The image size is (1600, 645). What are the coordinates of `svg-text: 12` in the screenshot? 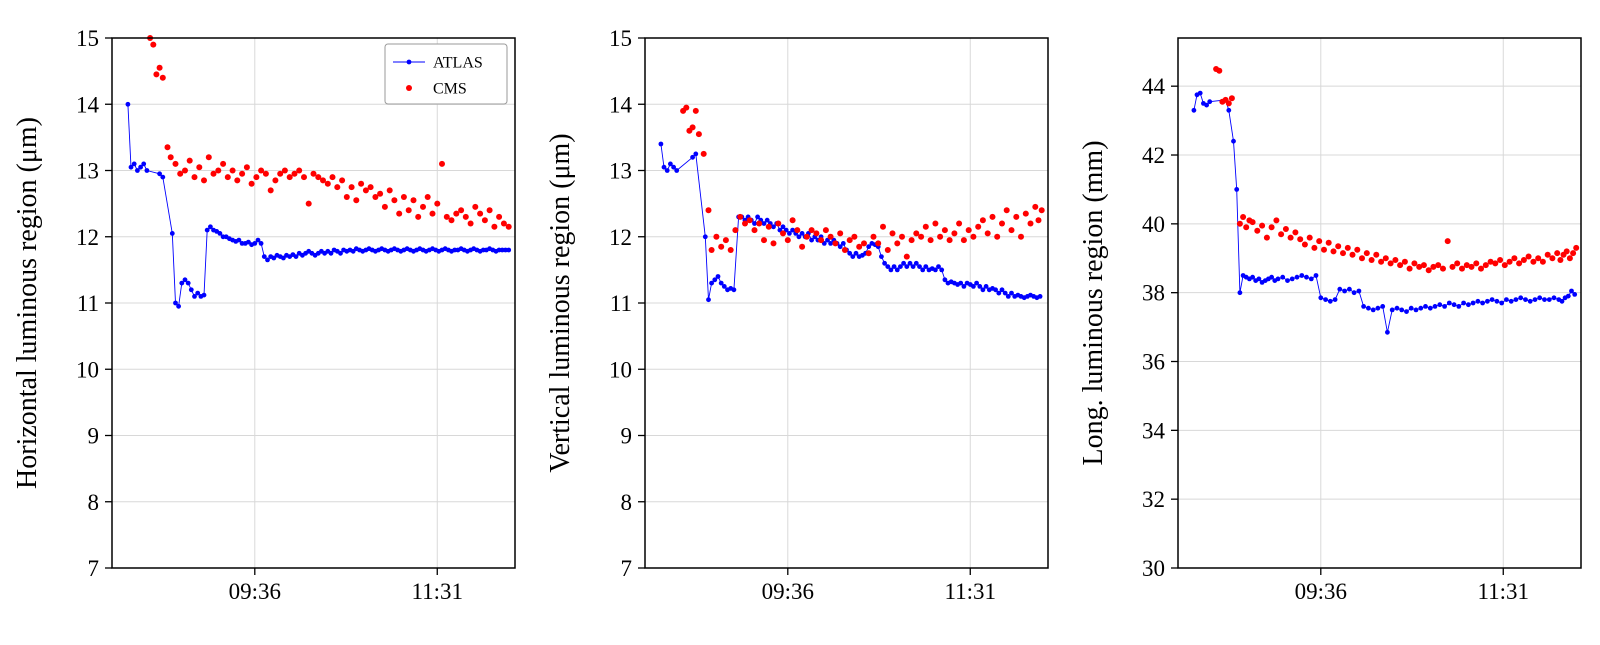 It's located at (87, 237).